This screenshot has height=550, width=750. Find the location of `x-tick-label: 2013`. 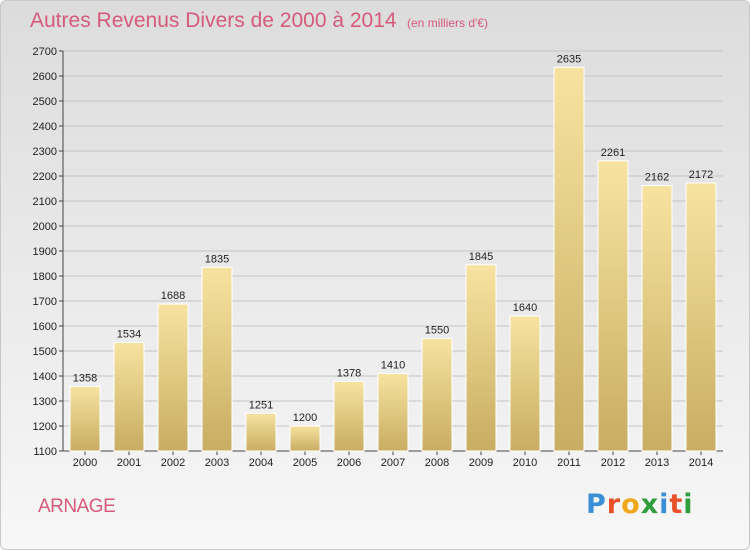

x-tick-label: 2013 is located at coordinates (657, 463).